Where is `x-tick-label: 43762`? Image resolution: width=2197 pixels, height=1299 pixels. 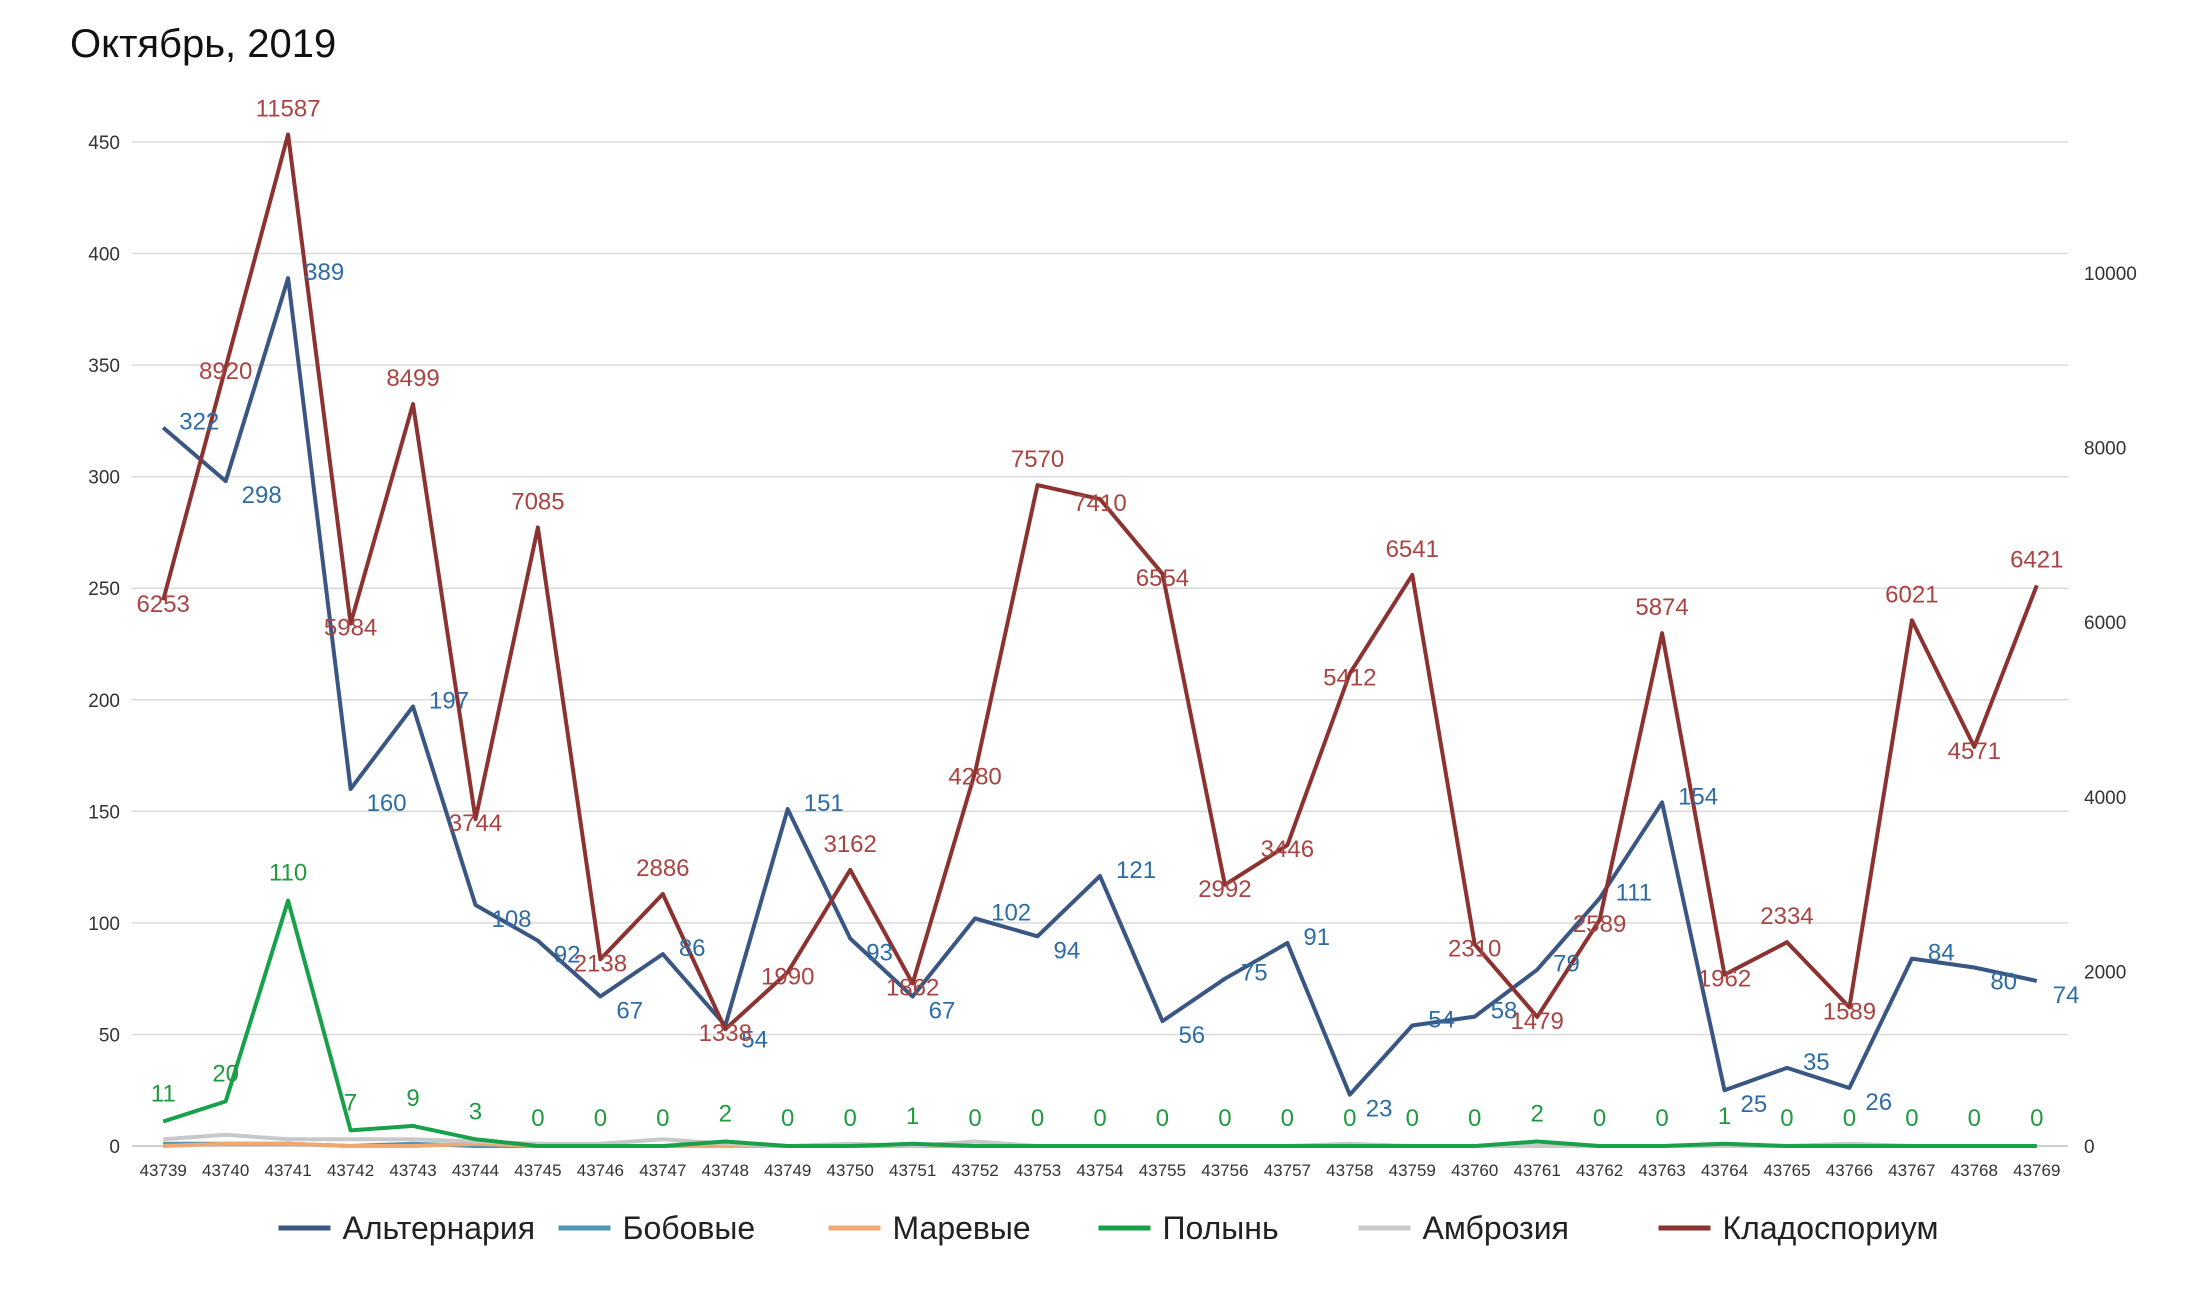 x-tick-label: 43762 is located at coordinates (1599, 1170).